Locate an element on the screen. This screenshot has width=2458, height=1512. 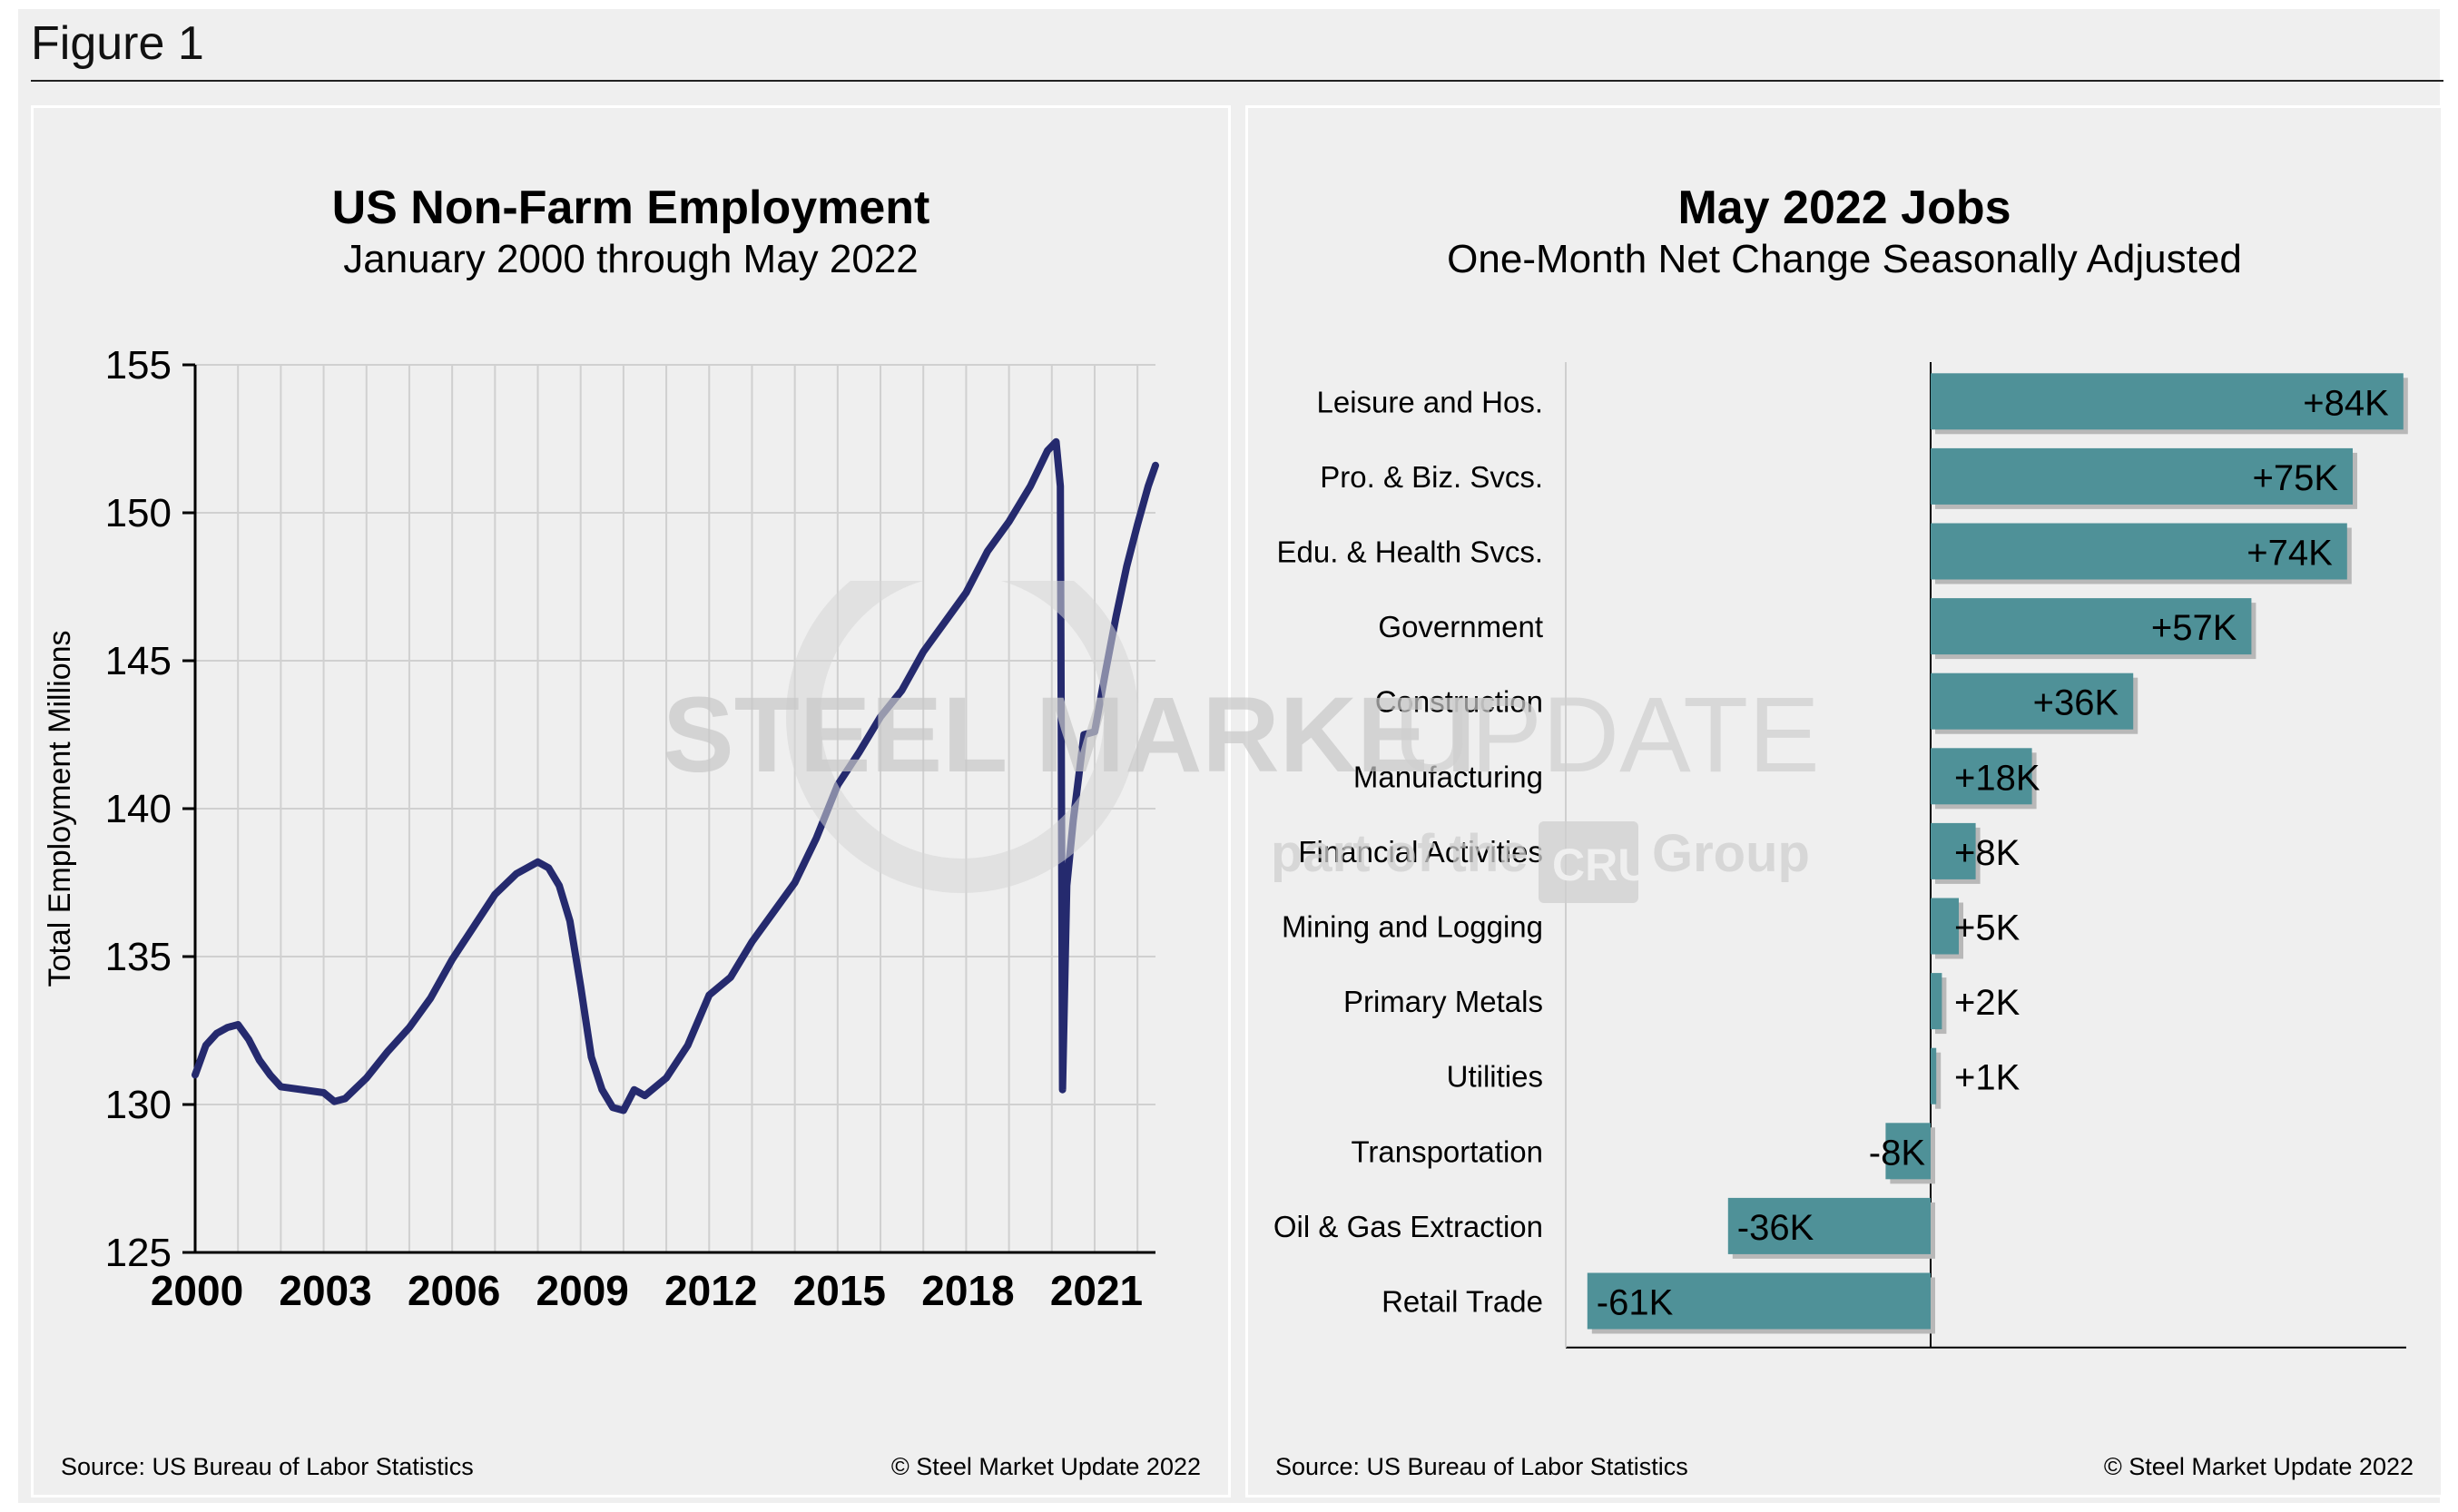
line-chart-y-tick-label: 130 is located at coordinates (138, 1105).